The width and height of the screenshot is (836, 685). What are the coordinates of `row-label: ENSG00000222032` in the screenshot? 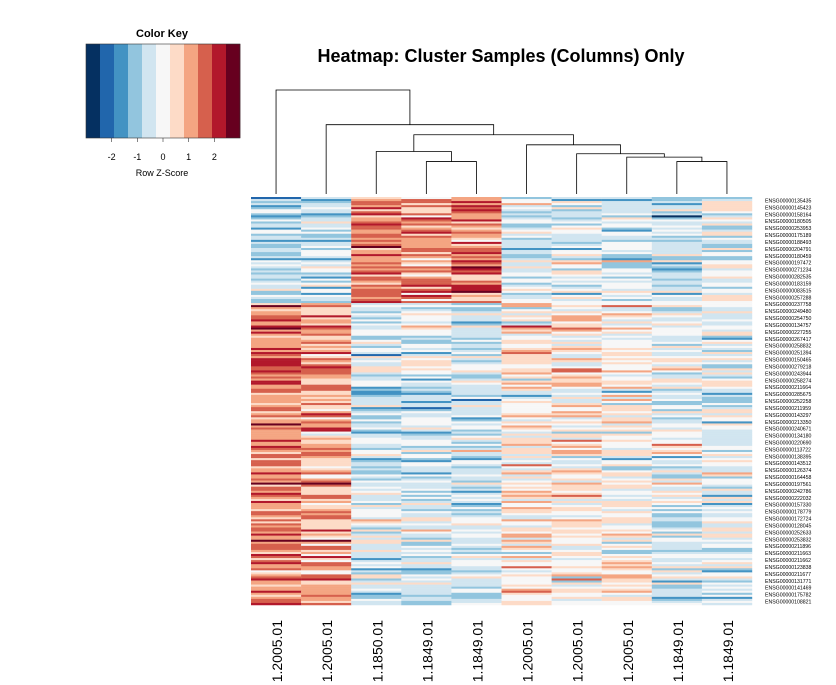 It's located at (788, 499).